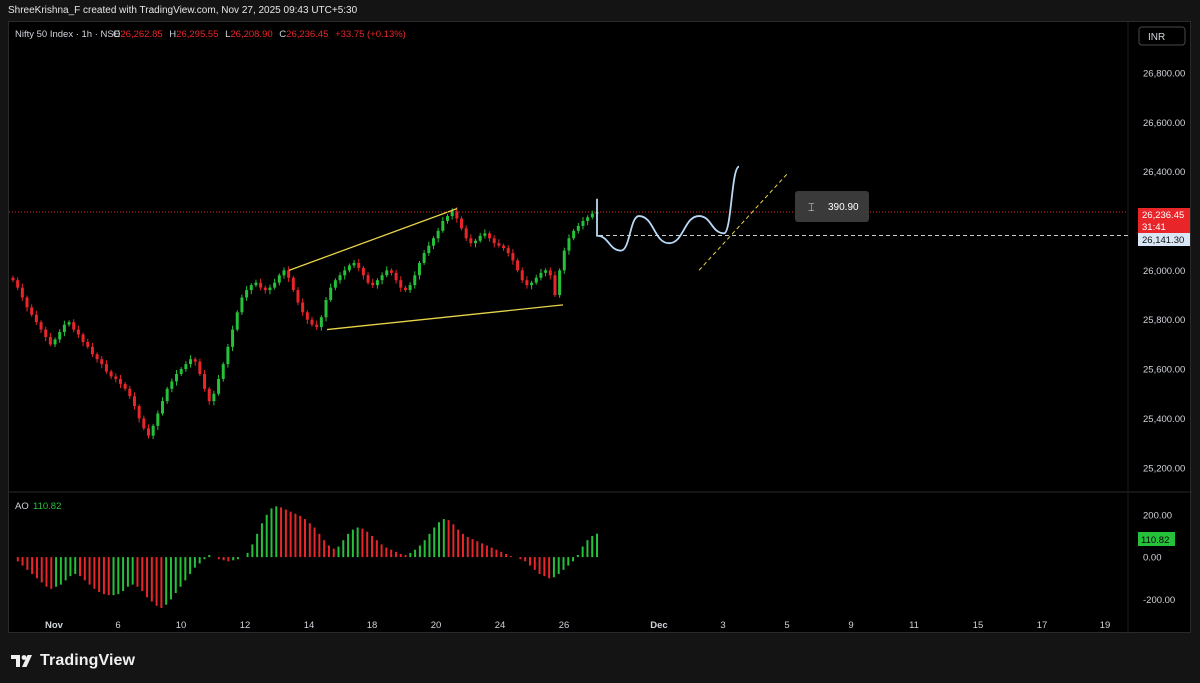 The height and width of the screenshot is (683, 1200). I want to click on time-axis-tick: 11, so click(914, 625).